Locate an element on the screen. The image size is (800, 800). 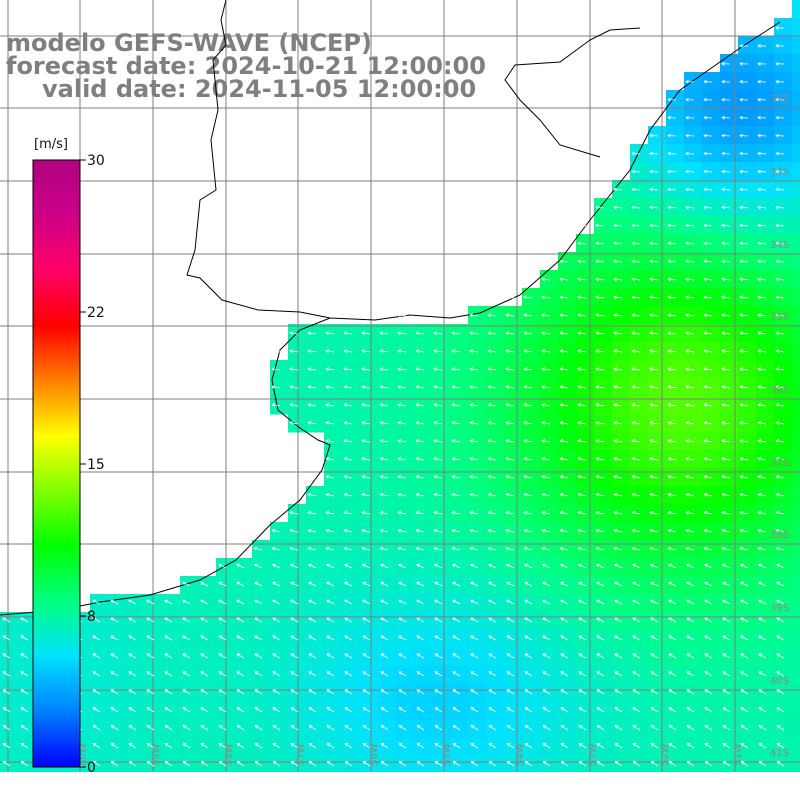
latitude-labels: 32S 33S 34S 35S 36S 37S 38S 39S 40S 41S is located at coordinates (779, 426).